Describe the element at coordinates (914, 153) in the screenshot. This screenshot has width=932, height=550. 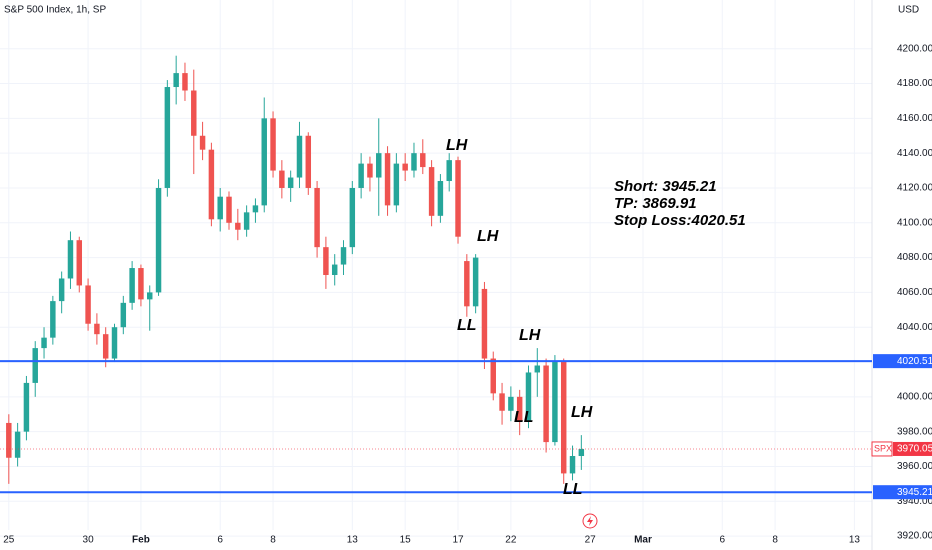
I see `y-tick-label: 4140.00` at that location.